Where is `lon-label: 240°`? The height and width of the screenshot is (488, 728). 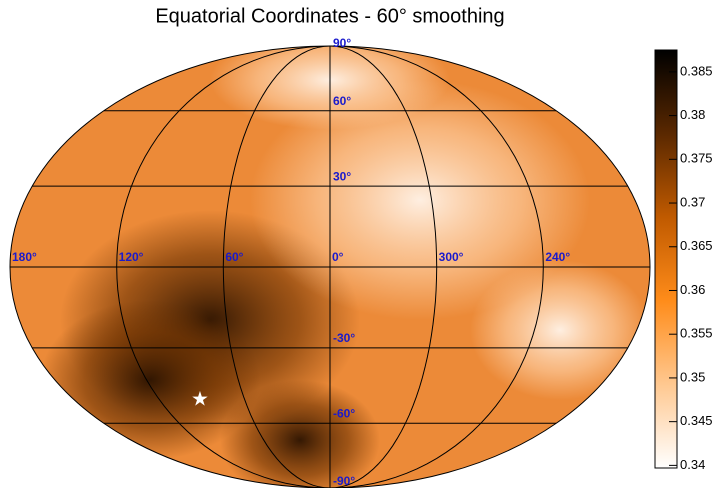
lon-label: 240° is located at coordinates (557, 257).